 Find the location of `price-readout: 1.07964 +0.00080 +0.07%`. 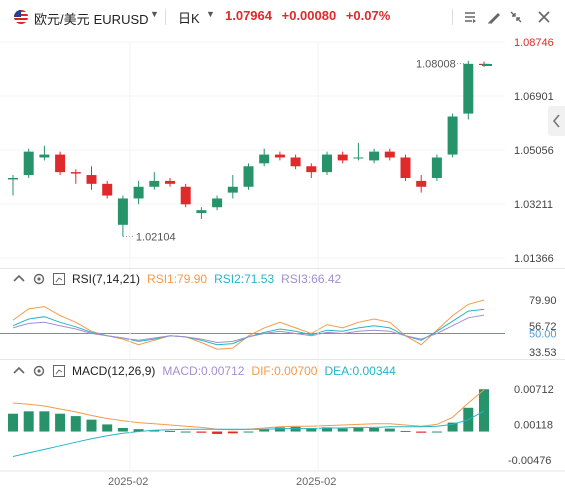

price-readout: 1.07964 +0.00080 +0.07% is located at coordinates (307, 15).